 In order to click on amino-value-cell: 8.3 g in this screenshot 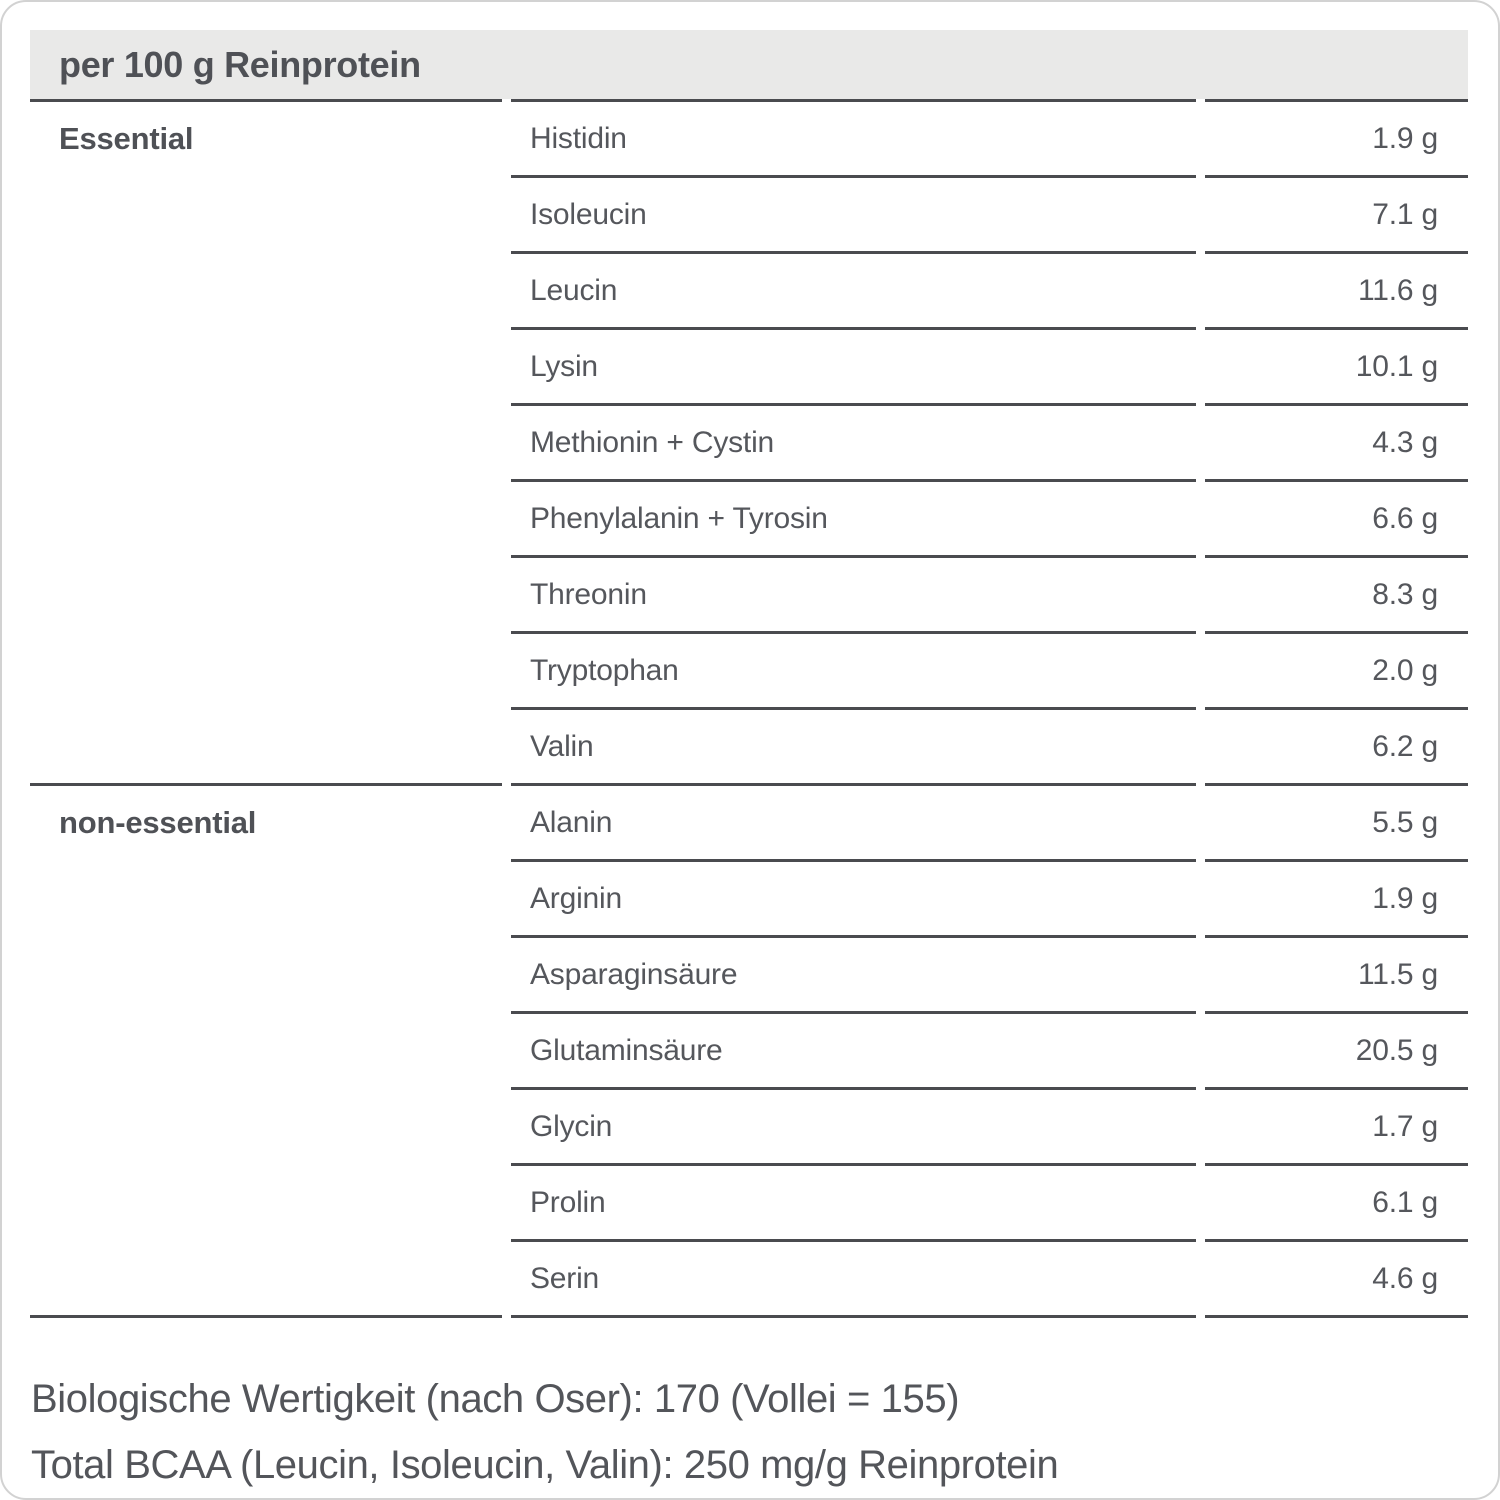, I will do `click(1336, 593)`.